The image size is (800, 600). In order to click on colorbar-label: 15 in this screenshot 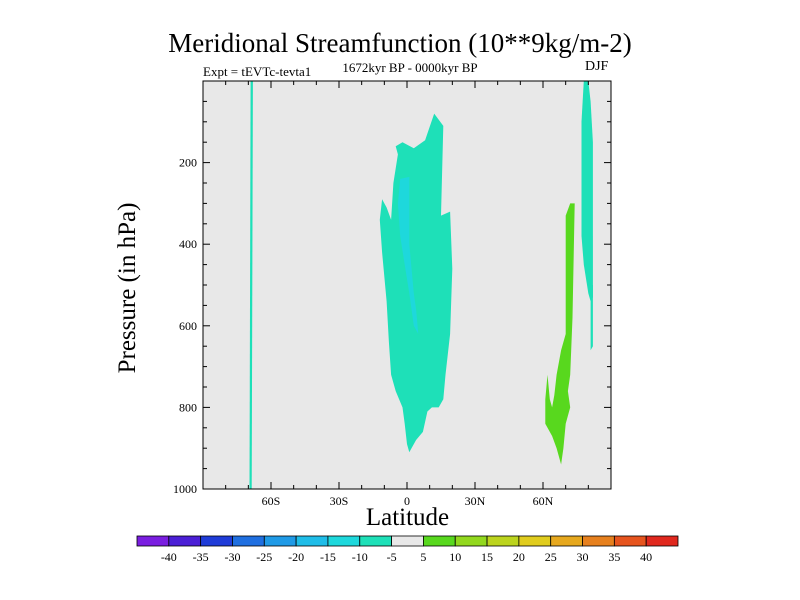, I will do `click(487, 557)`.